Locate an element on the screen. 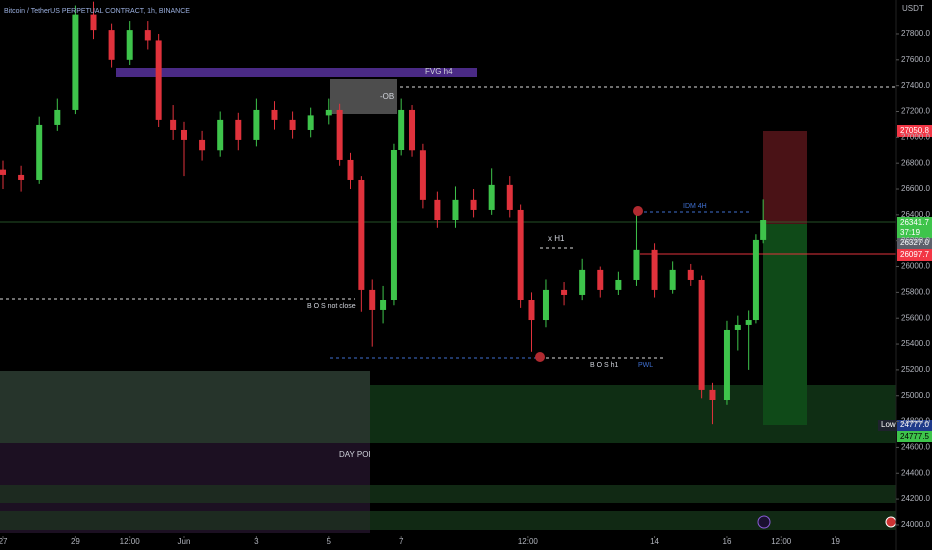  x-tick-label: 16 is located at coordinates (727, 541).